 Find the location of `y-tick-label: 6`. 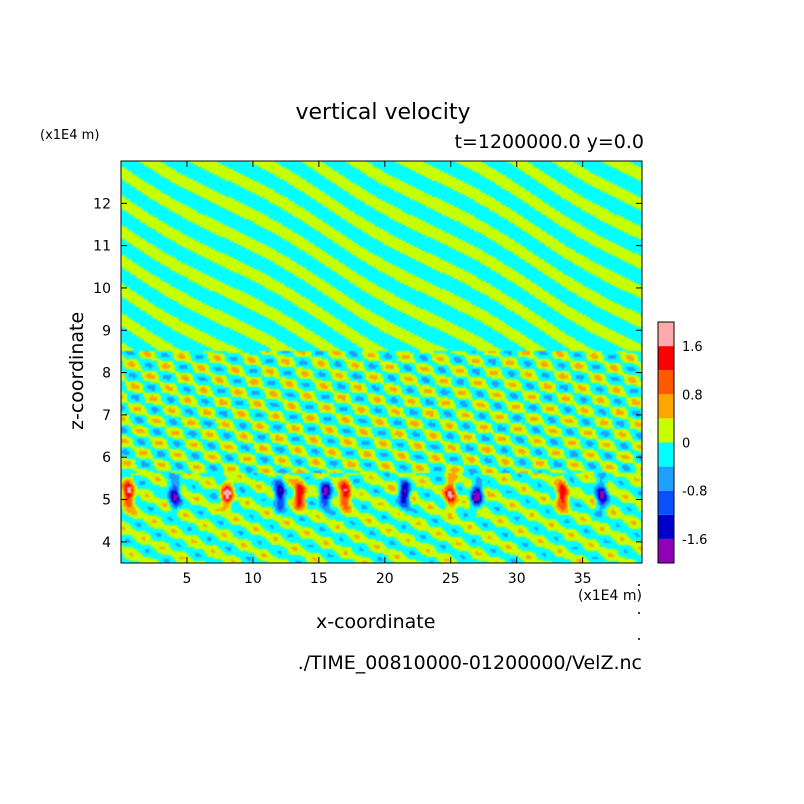

y-tick-label: 6 is located at coordinates (106, 458).